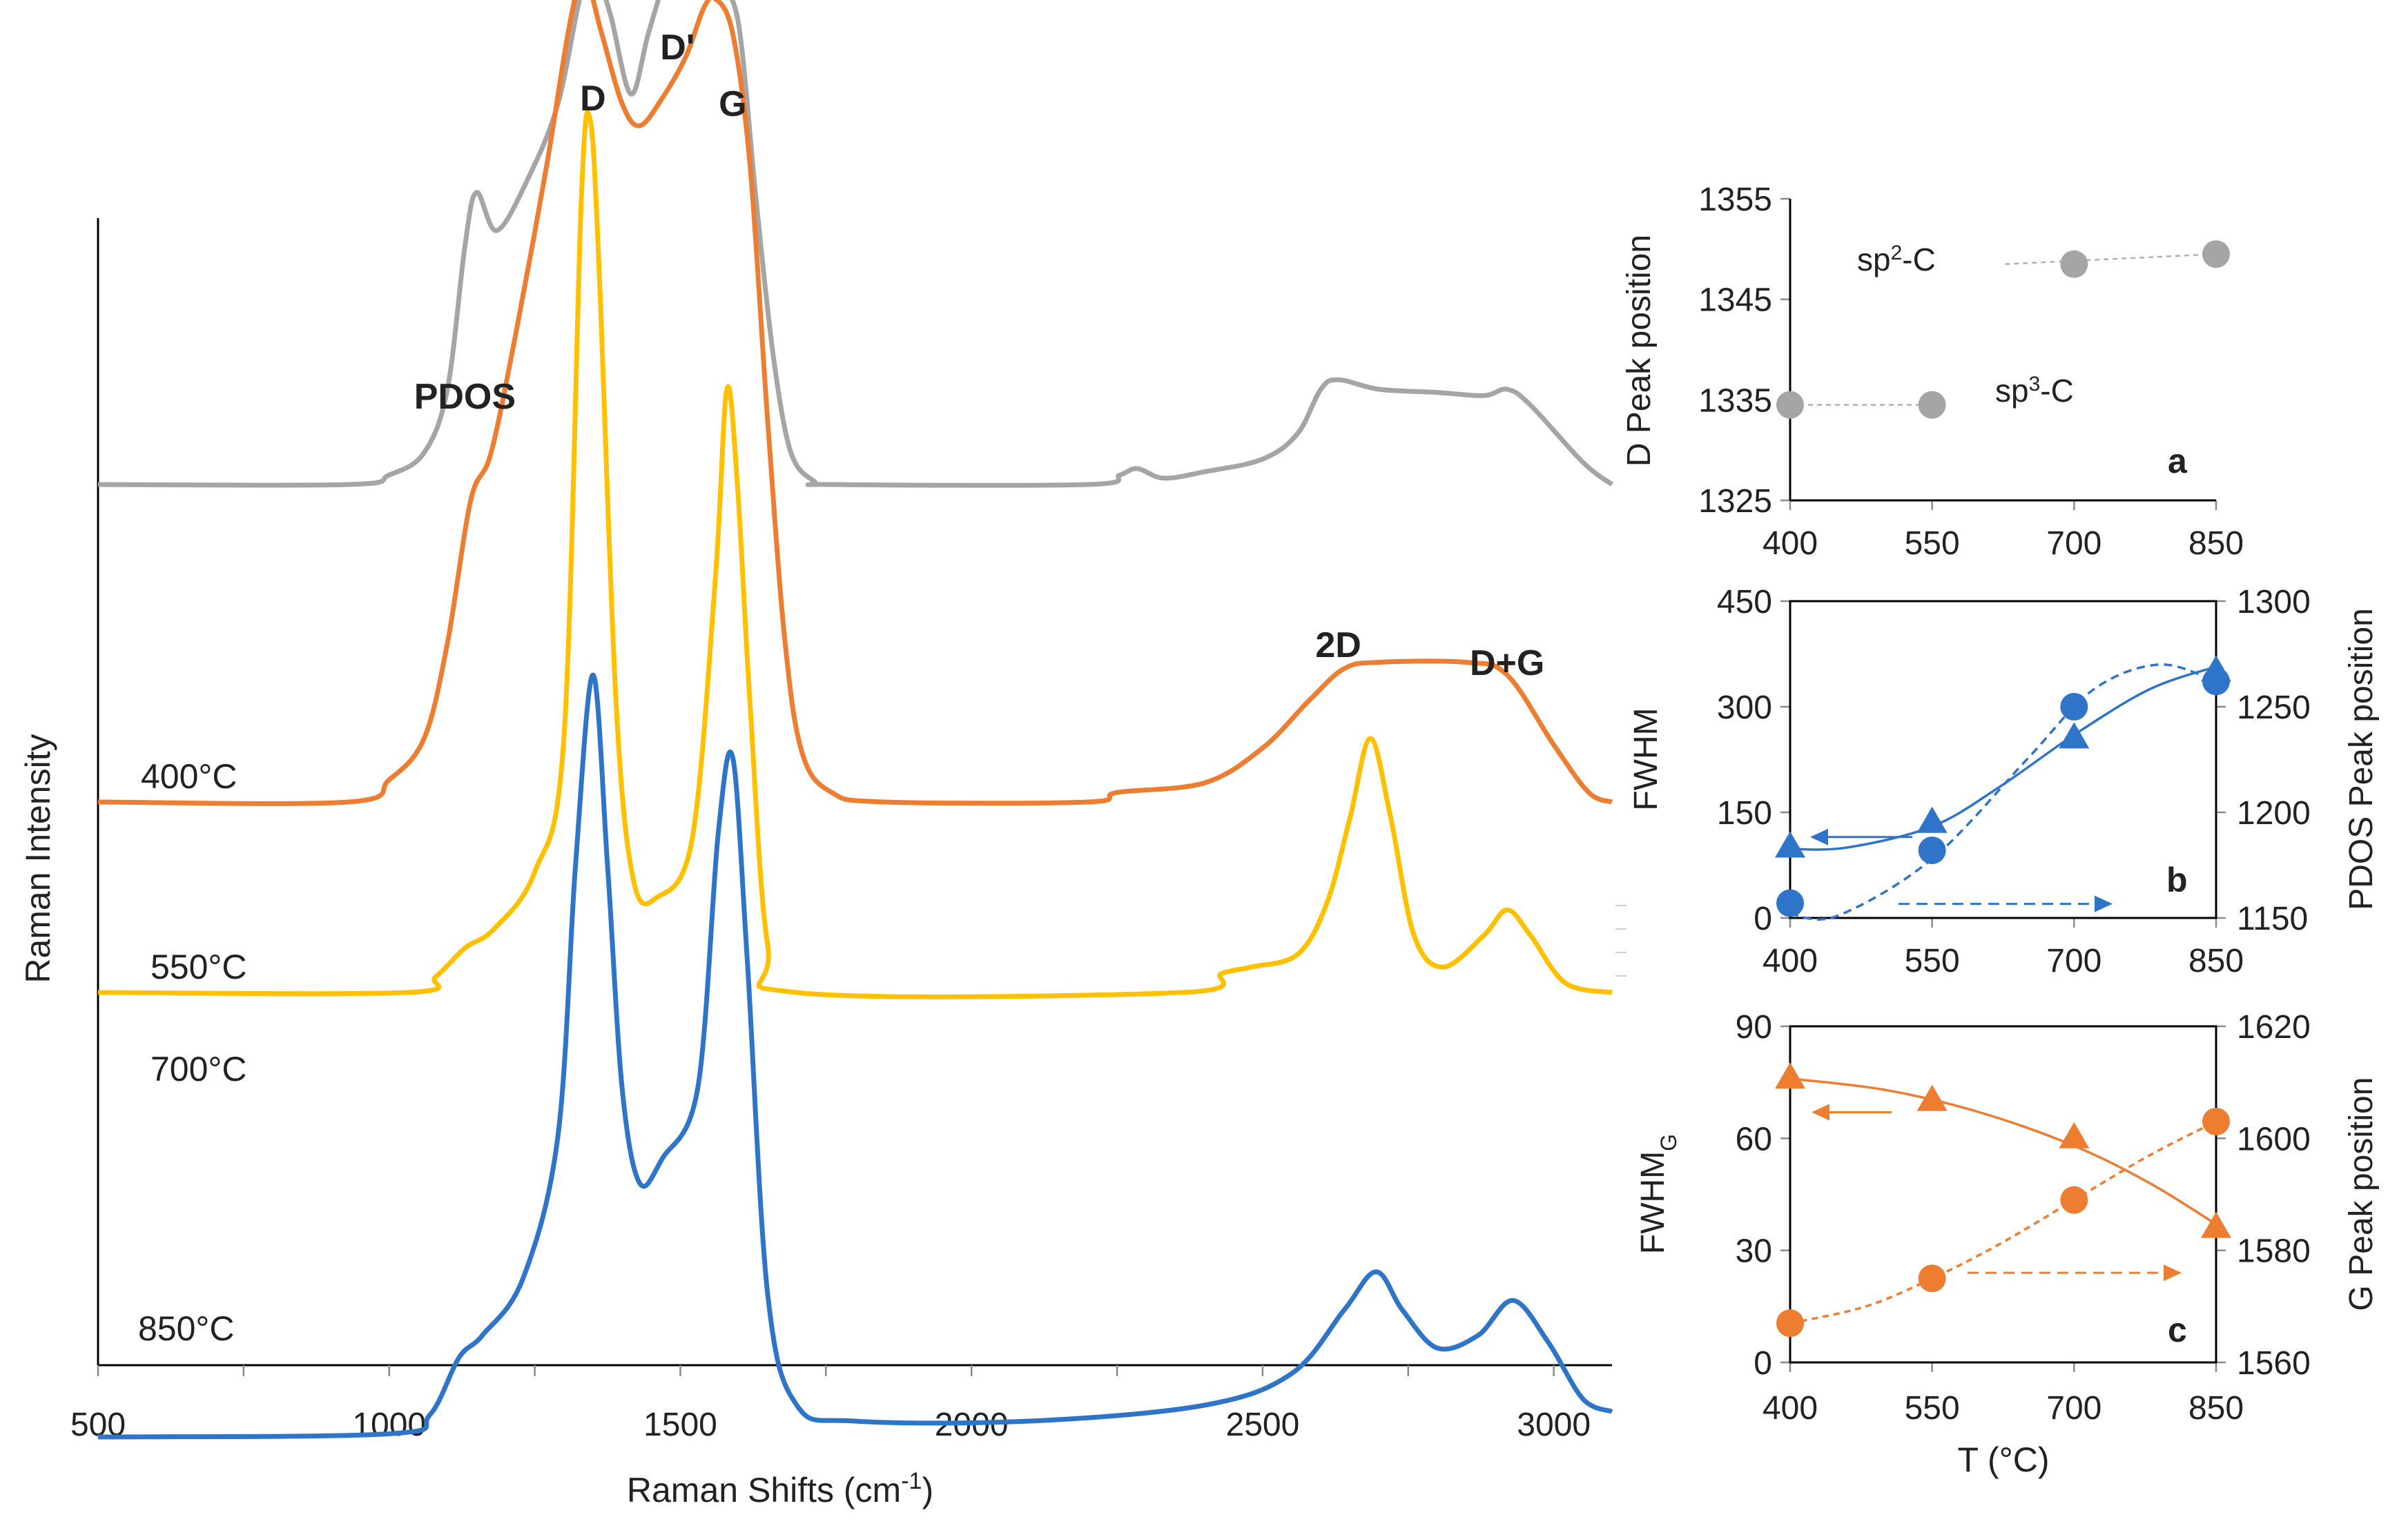 Image resolution: width=2408 pixels, height=1526 pixels. I want to click on panel-b-y2-title: PDOS Peak position, so click(2361, 759).